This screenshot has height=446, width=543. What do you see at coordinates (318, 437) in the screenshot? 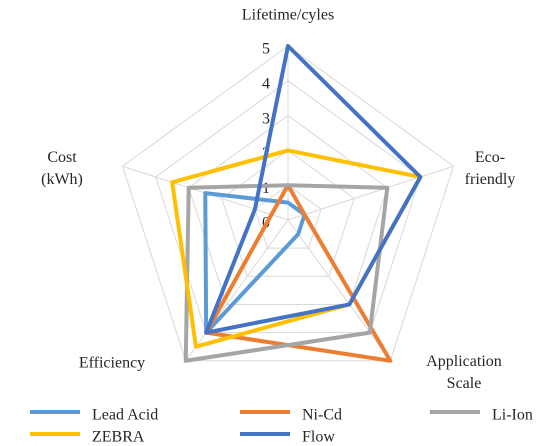
I see `legend-label: Flow` at bounding box center [318, 437].